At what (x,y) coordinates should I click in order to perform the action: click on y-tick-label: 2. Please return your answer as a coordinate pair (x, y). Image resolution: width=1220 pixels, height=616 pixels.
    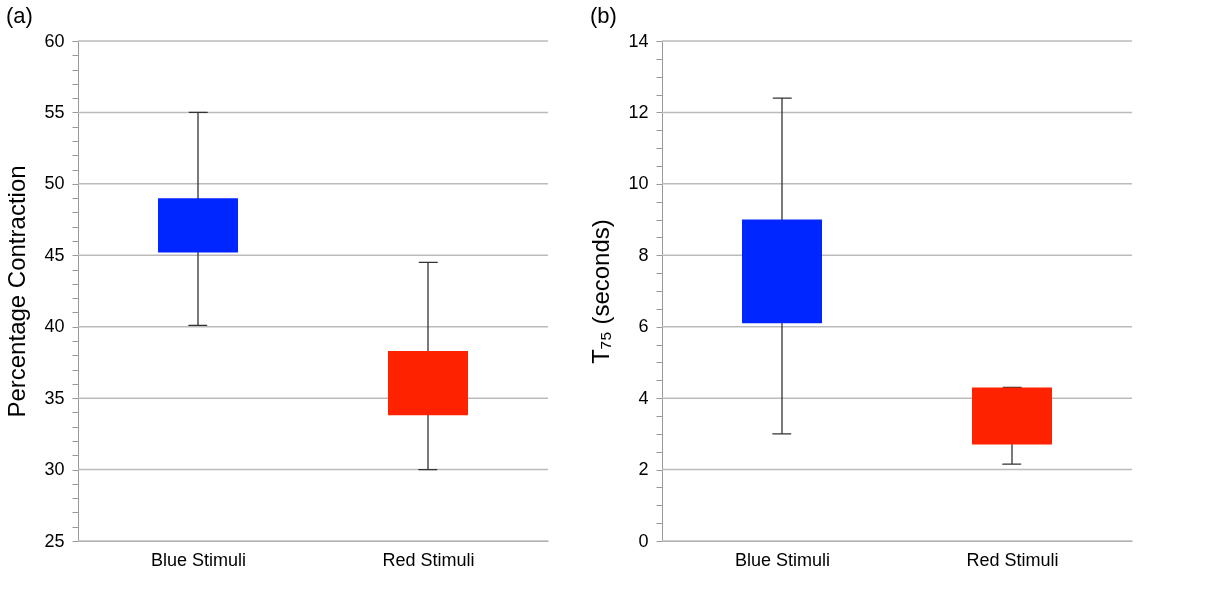
    Looking at the image, I should click on (643, 469).